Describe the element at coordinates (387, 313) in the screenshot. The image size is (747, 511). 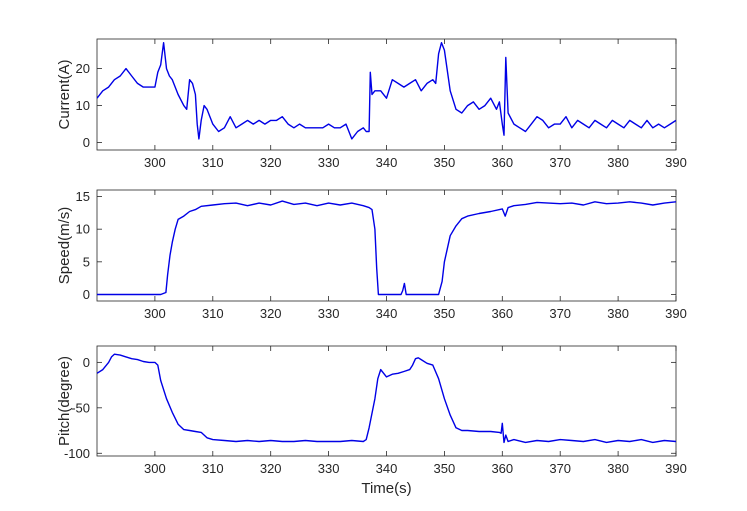
I see `speed-x-tick-label: 340` at that location.